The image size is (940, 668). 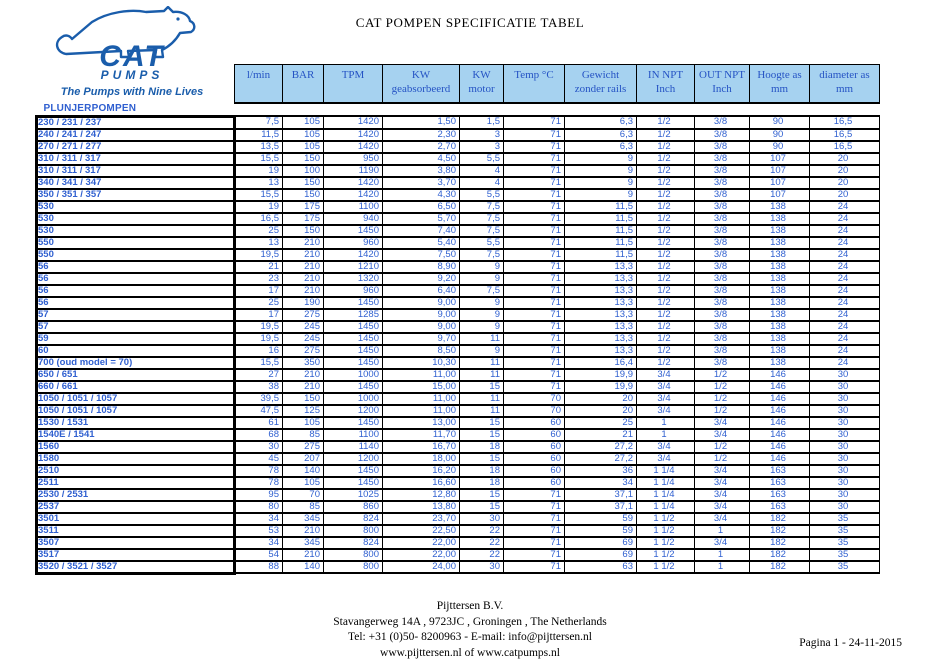 I want to click on table-row: 57 17 275 1285 9,00 9 71 13,3 1/2 3/8 138 24, so click(x=457, y=315).